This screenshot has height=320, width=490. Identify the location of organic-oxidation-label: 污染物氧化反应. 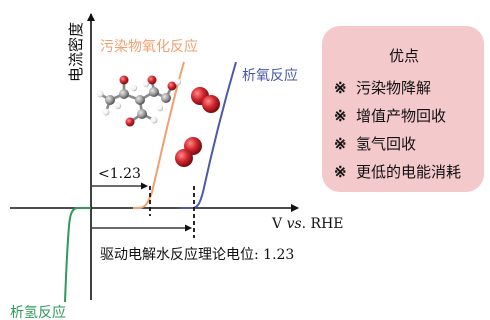
(149, 46).